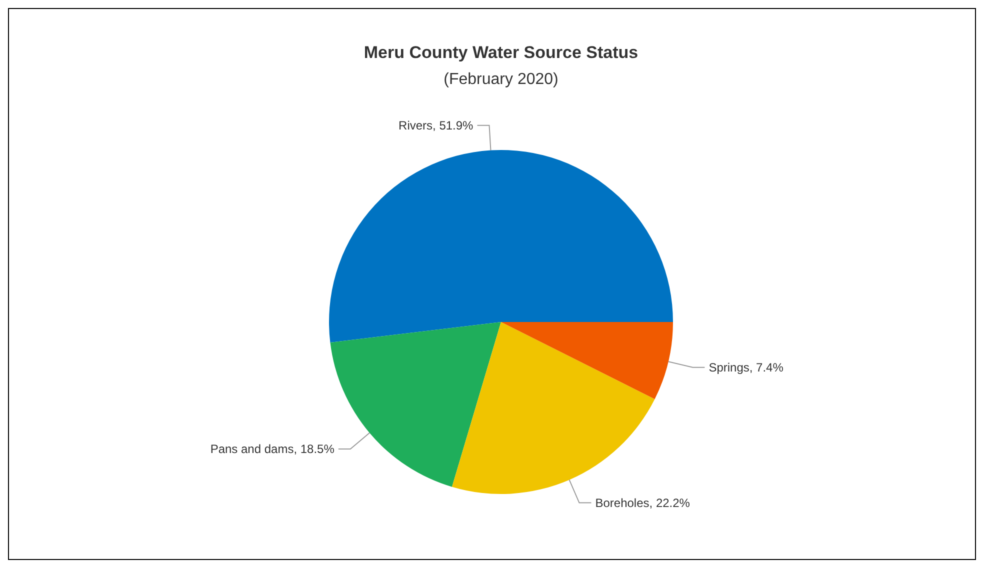 This screenshot has height=568, width=984. I want to click on chart-subtitle: (February 2020), so click(501, 79).